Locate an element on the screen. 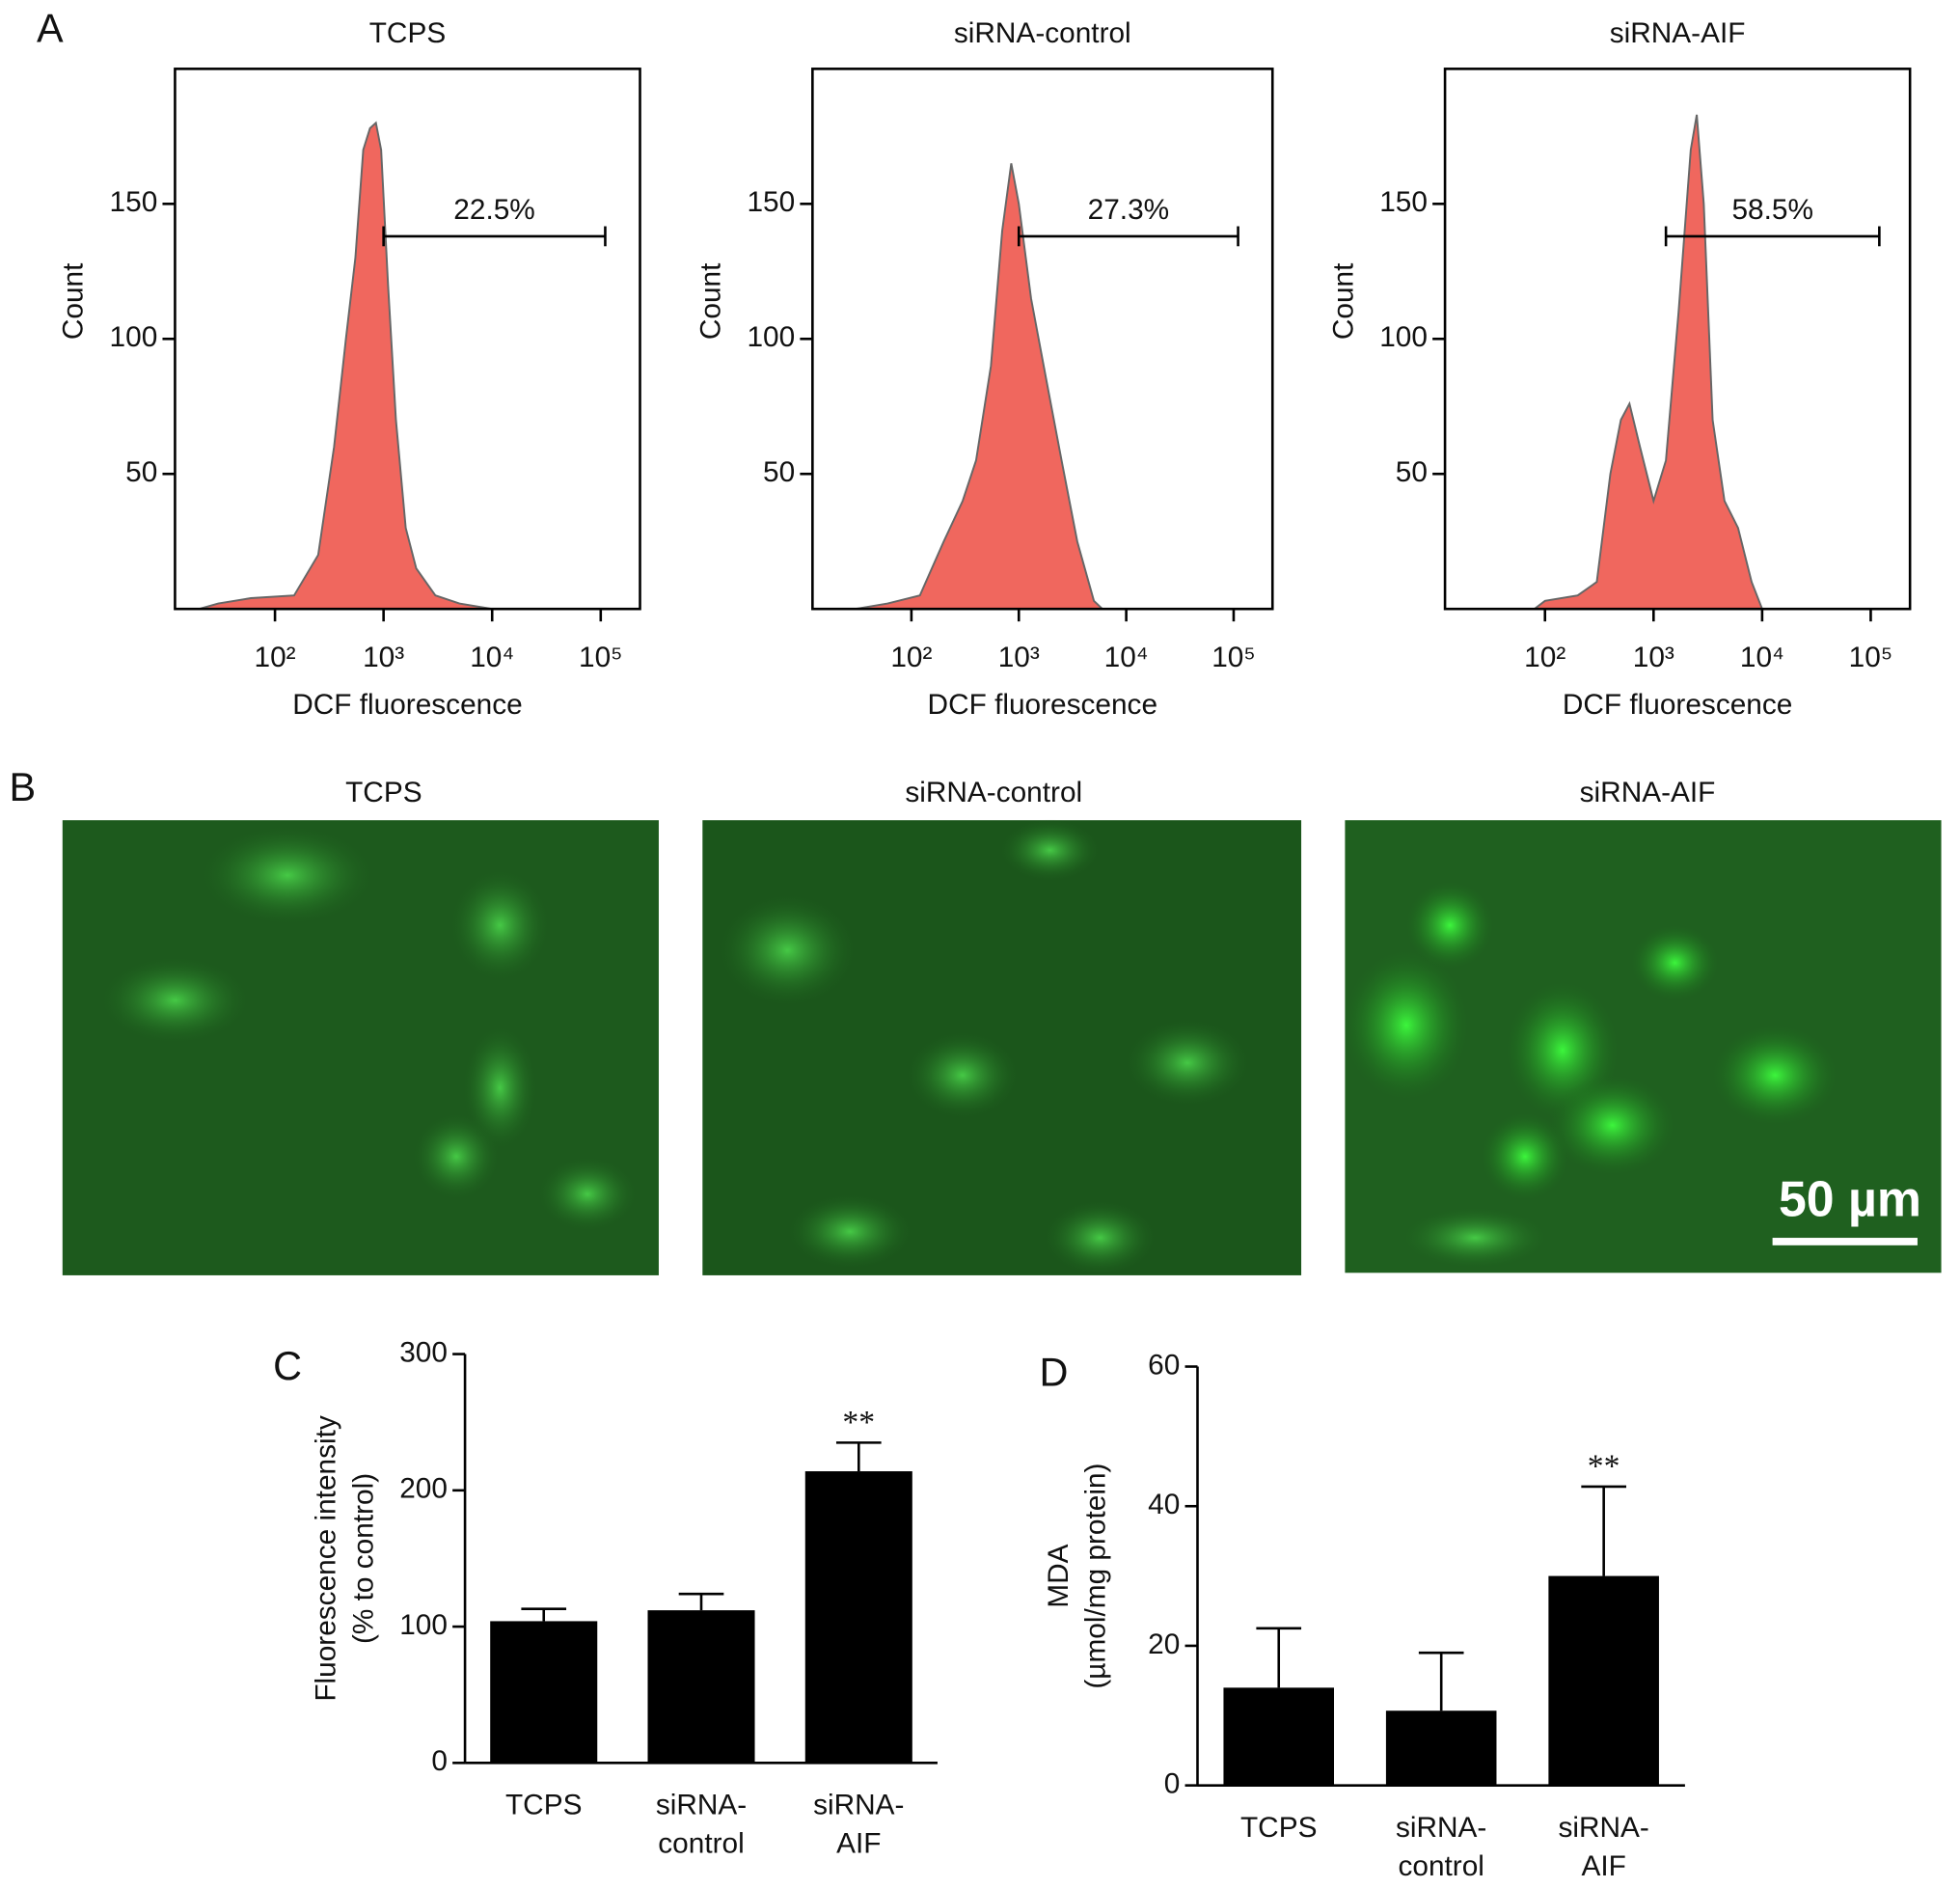 Image resolution: width=1960 pixels, height=1888 pixels. gate-label: 27.3% is located at coordinates (1129, 210).